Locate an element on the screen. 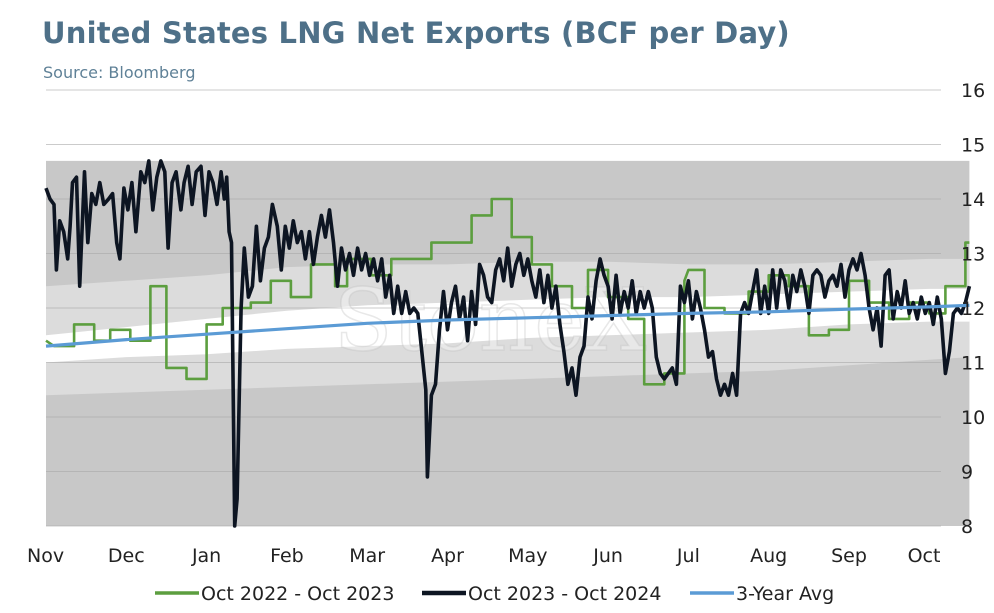 This screenshot has height=613, width=994. y-tick-label: 12 is located at coordinates (973, 309).